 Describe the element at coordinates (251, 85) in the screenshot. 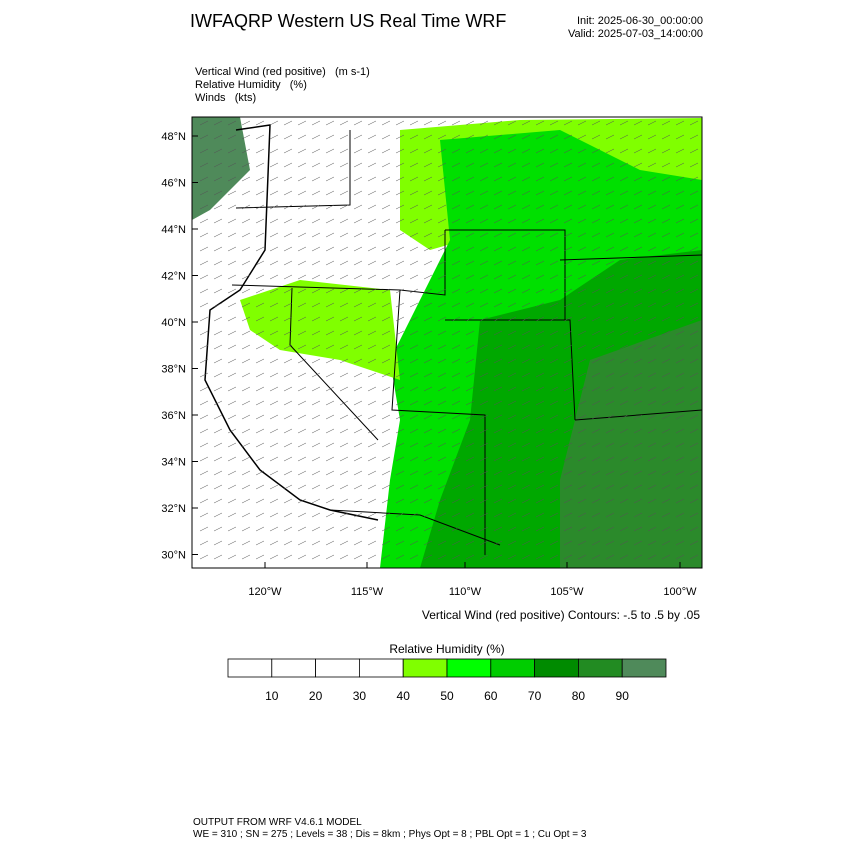

I see `field-label: Relative Humidity (%)` at that location.